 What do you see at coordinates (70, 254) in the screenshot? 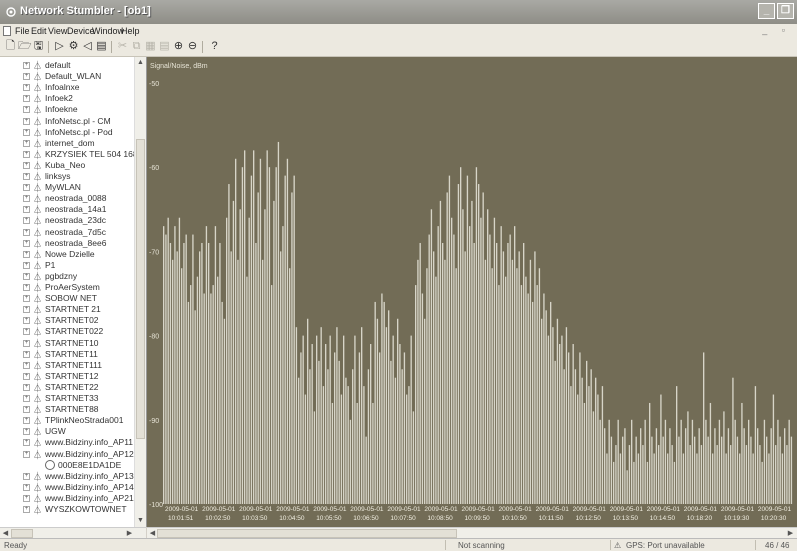
I see `tree-item: + ⏃ Nowe Dzielle` at bounding box center [70, 254].